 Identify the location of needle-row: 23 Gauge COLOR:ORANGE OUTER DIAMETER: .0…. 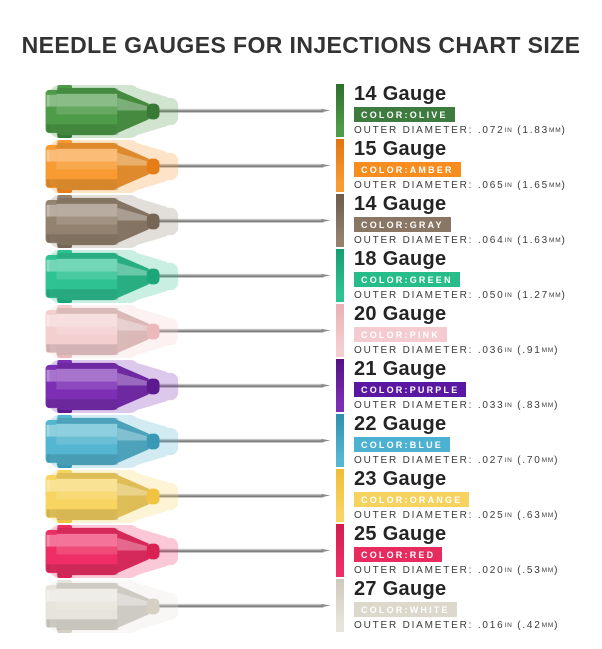
(319, 496).